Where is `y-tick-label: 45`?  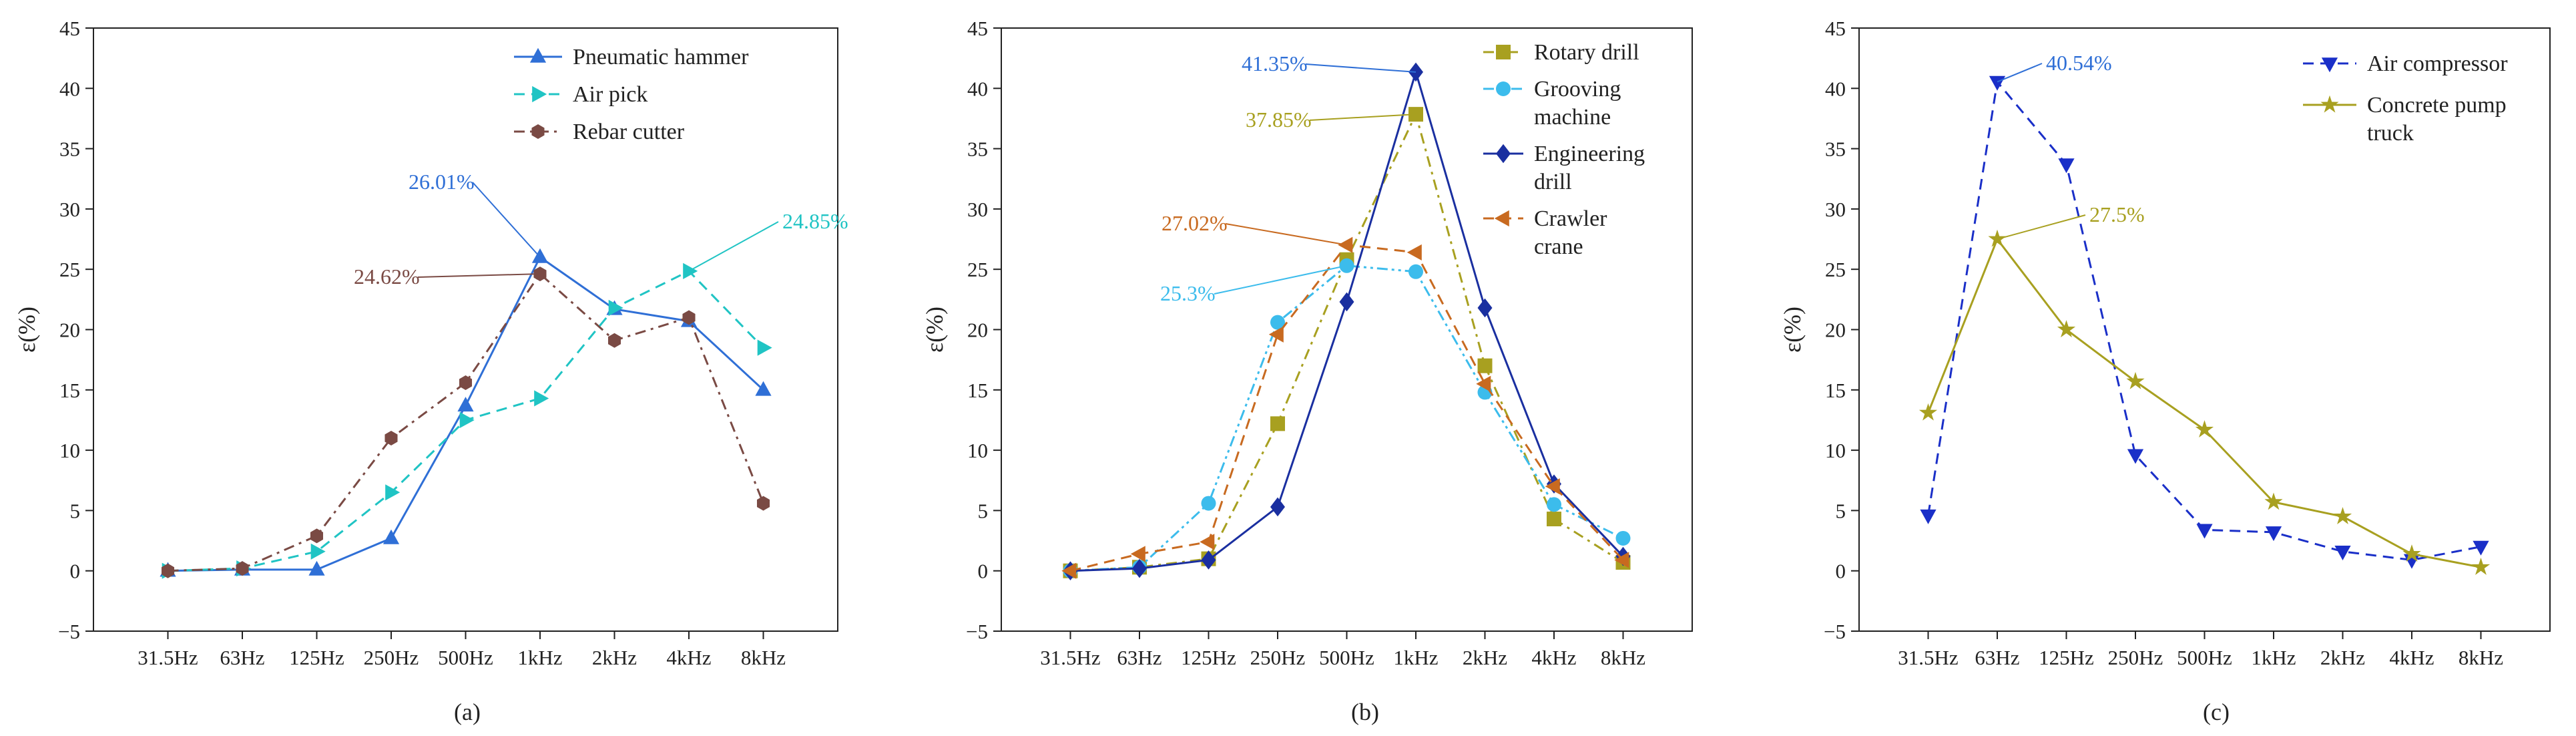
y-tick-label: 45 is located at coordinates (1835, 28).